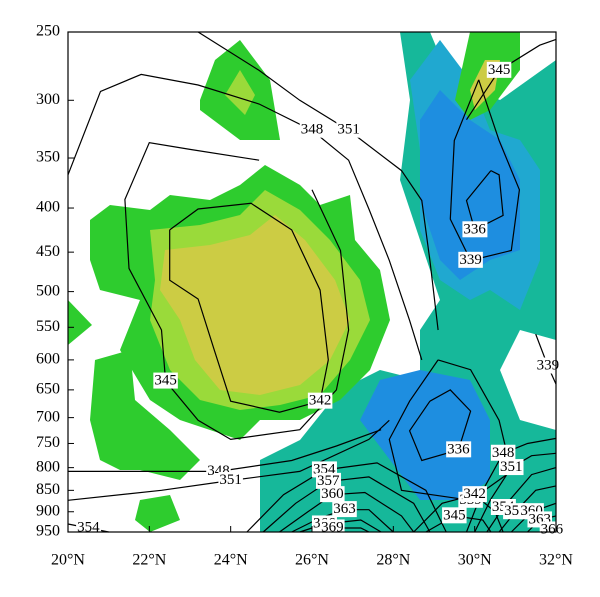  Describe the element at coordinates (475, 560) in the screenshot. I see `x-tick-label: 30°N` at that location.